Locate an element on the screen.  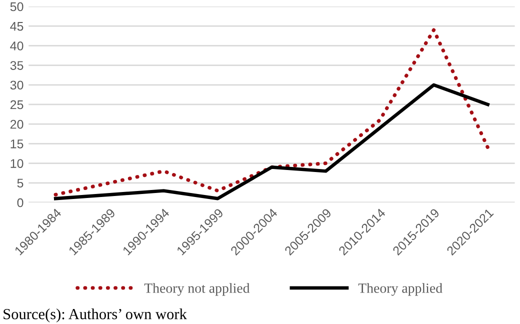
legend-label: Theory applied is located at coordinates (400, 289).